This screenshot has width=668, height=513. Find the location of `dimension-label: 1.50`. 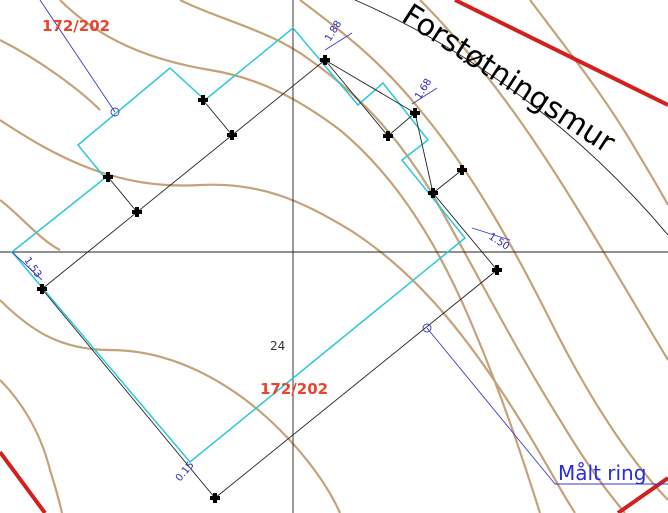

dimension-label: 1.50 is located at coordinates (498, 241).